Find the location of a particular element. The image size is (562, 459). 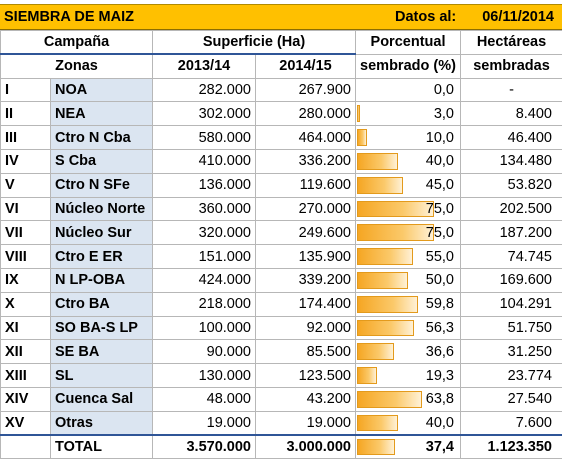

header-year-2: 2014/15 is located at coordinates (306, 66).